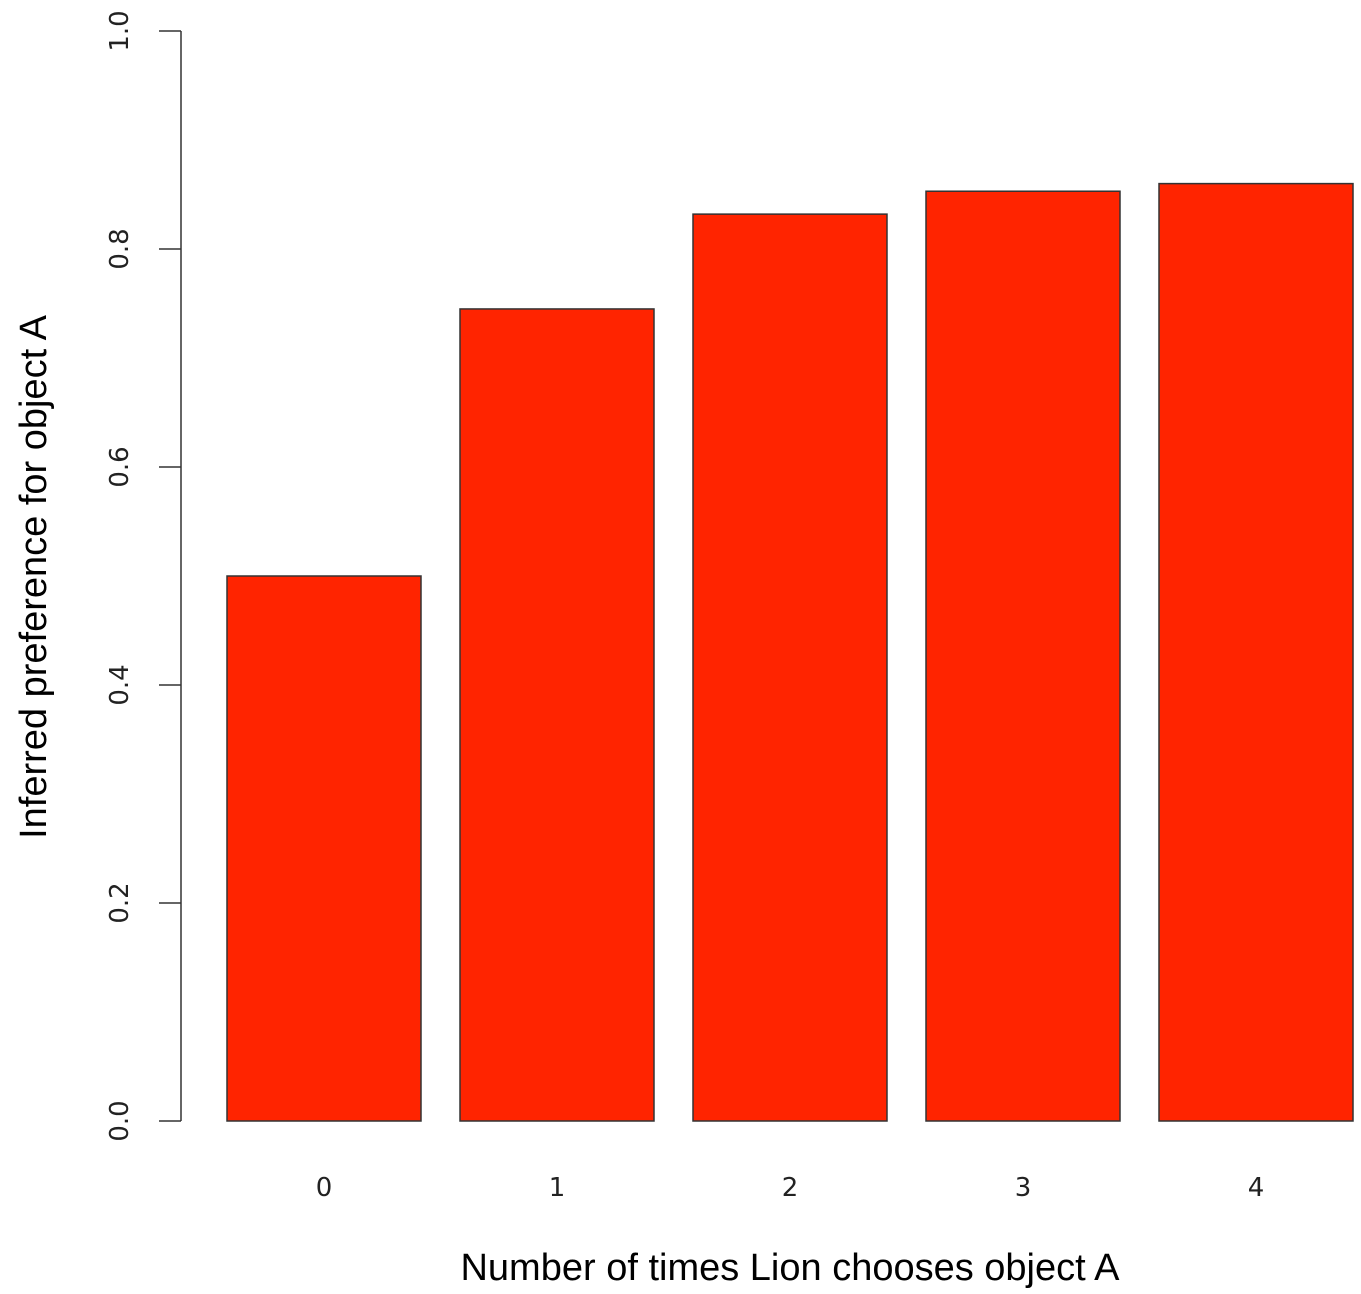  Describe the element at coordinates (790, 1268) in the screenshot. I see `x-axis-title: Number of times Lion chooses object A` at that location.